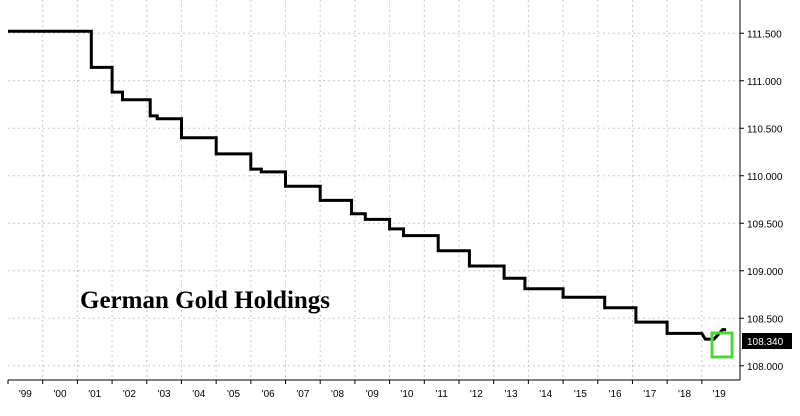 The height and width of the screenshot is (416, 800). What do you see at coordinates (719, 394) in the screenshot?
I see `x-tick-label: '19` at bounding box center [719, 394].